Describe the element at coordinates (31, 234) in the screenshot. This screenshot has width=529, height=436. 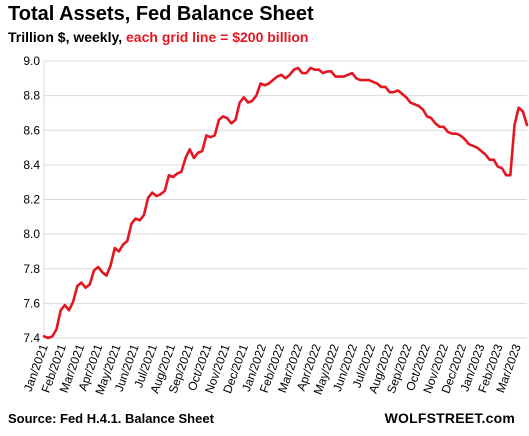
I see `y-tick-label: 8.0` at that location.